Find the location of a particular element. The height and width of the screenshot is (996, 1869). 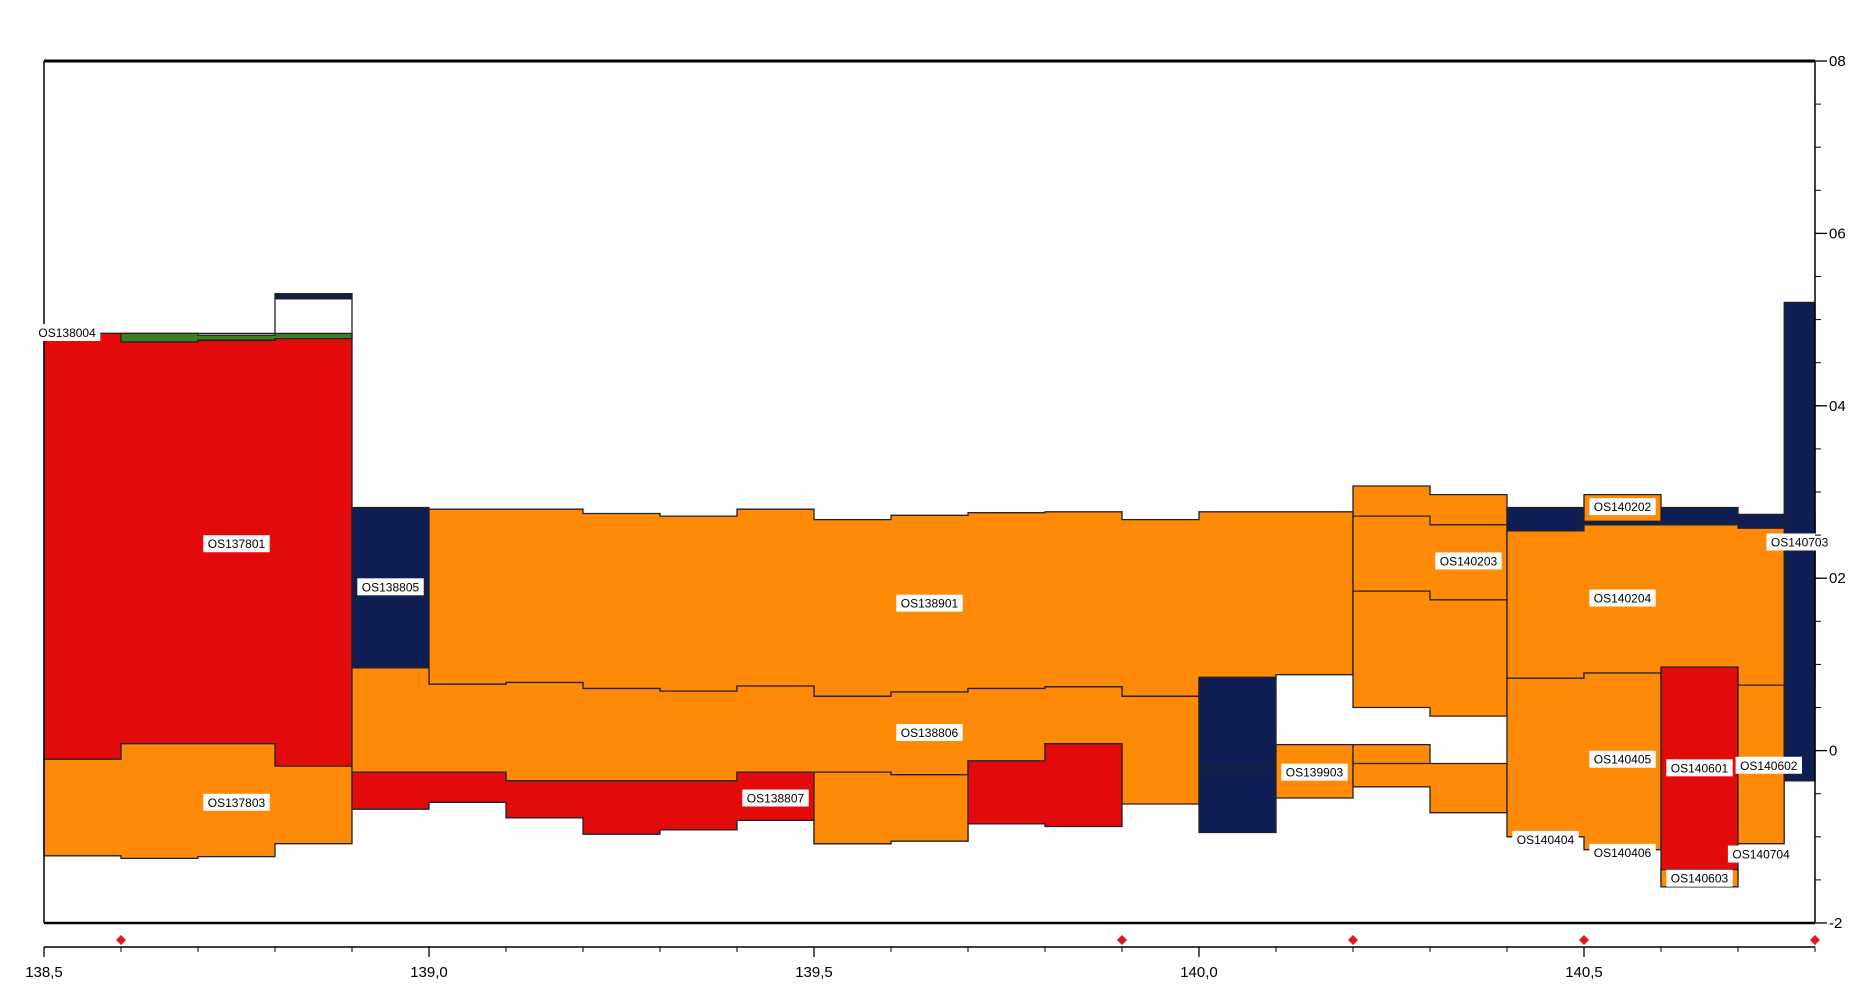

label-os140202-text: OS140202 is located at coordinates (1623, 507).